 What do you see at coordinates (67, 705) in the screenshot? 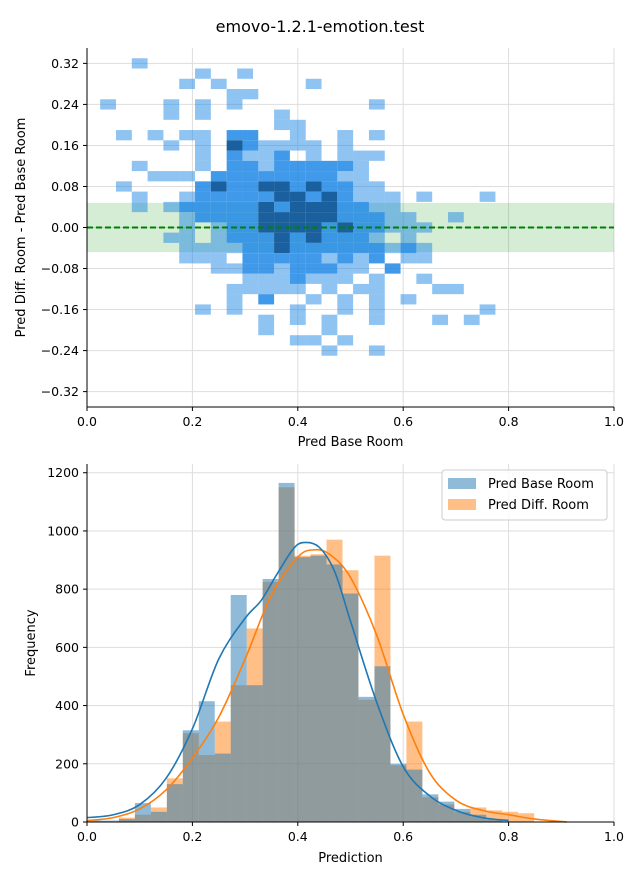
I see `histogram-y-tick-label-2: 400` at bounding box center [67, 705].